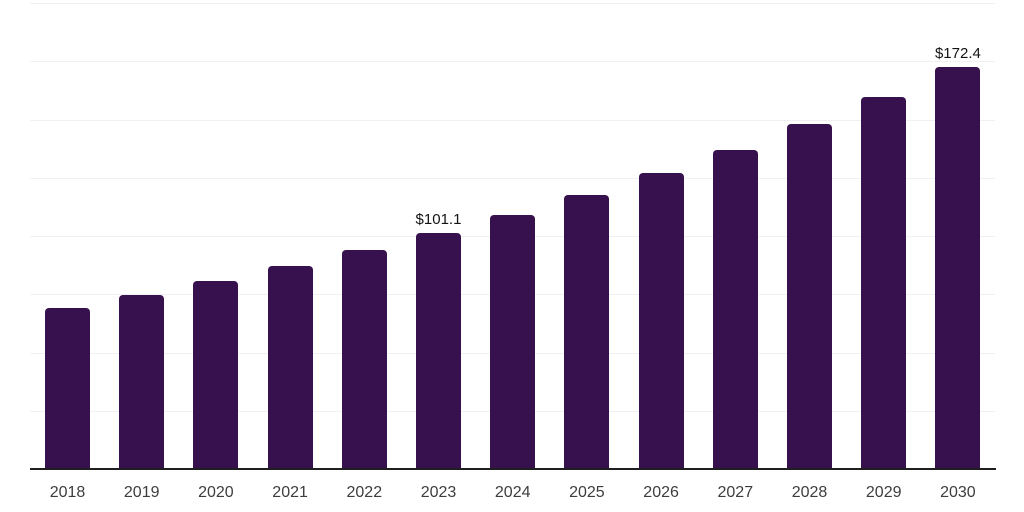 Image resolution: width=1024 pixels, height=512 pixels. I want to click on x-tick-label-2019: 2019, so click(141, 492).